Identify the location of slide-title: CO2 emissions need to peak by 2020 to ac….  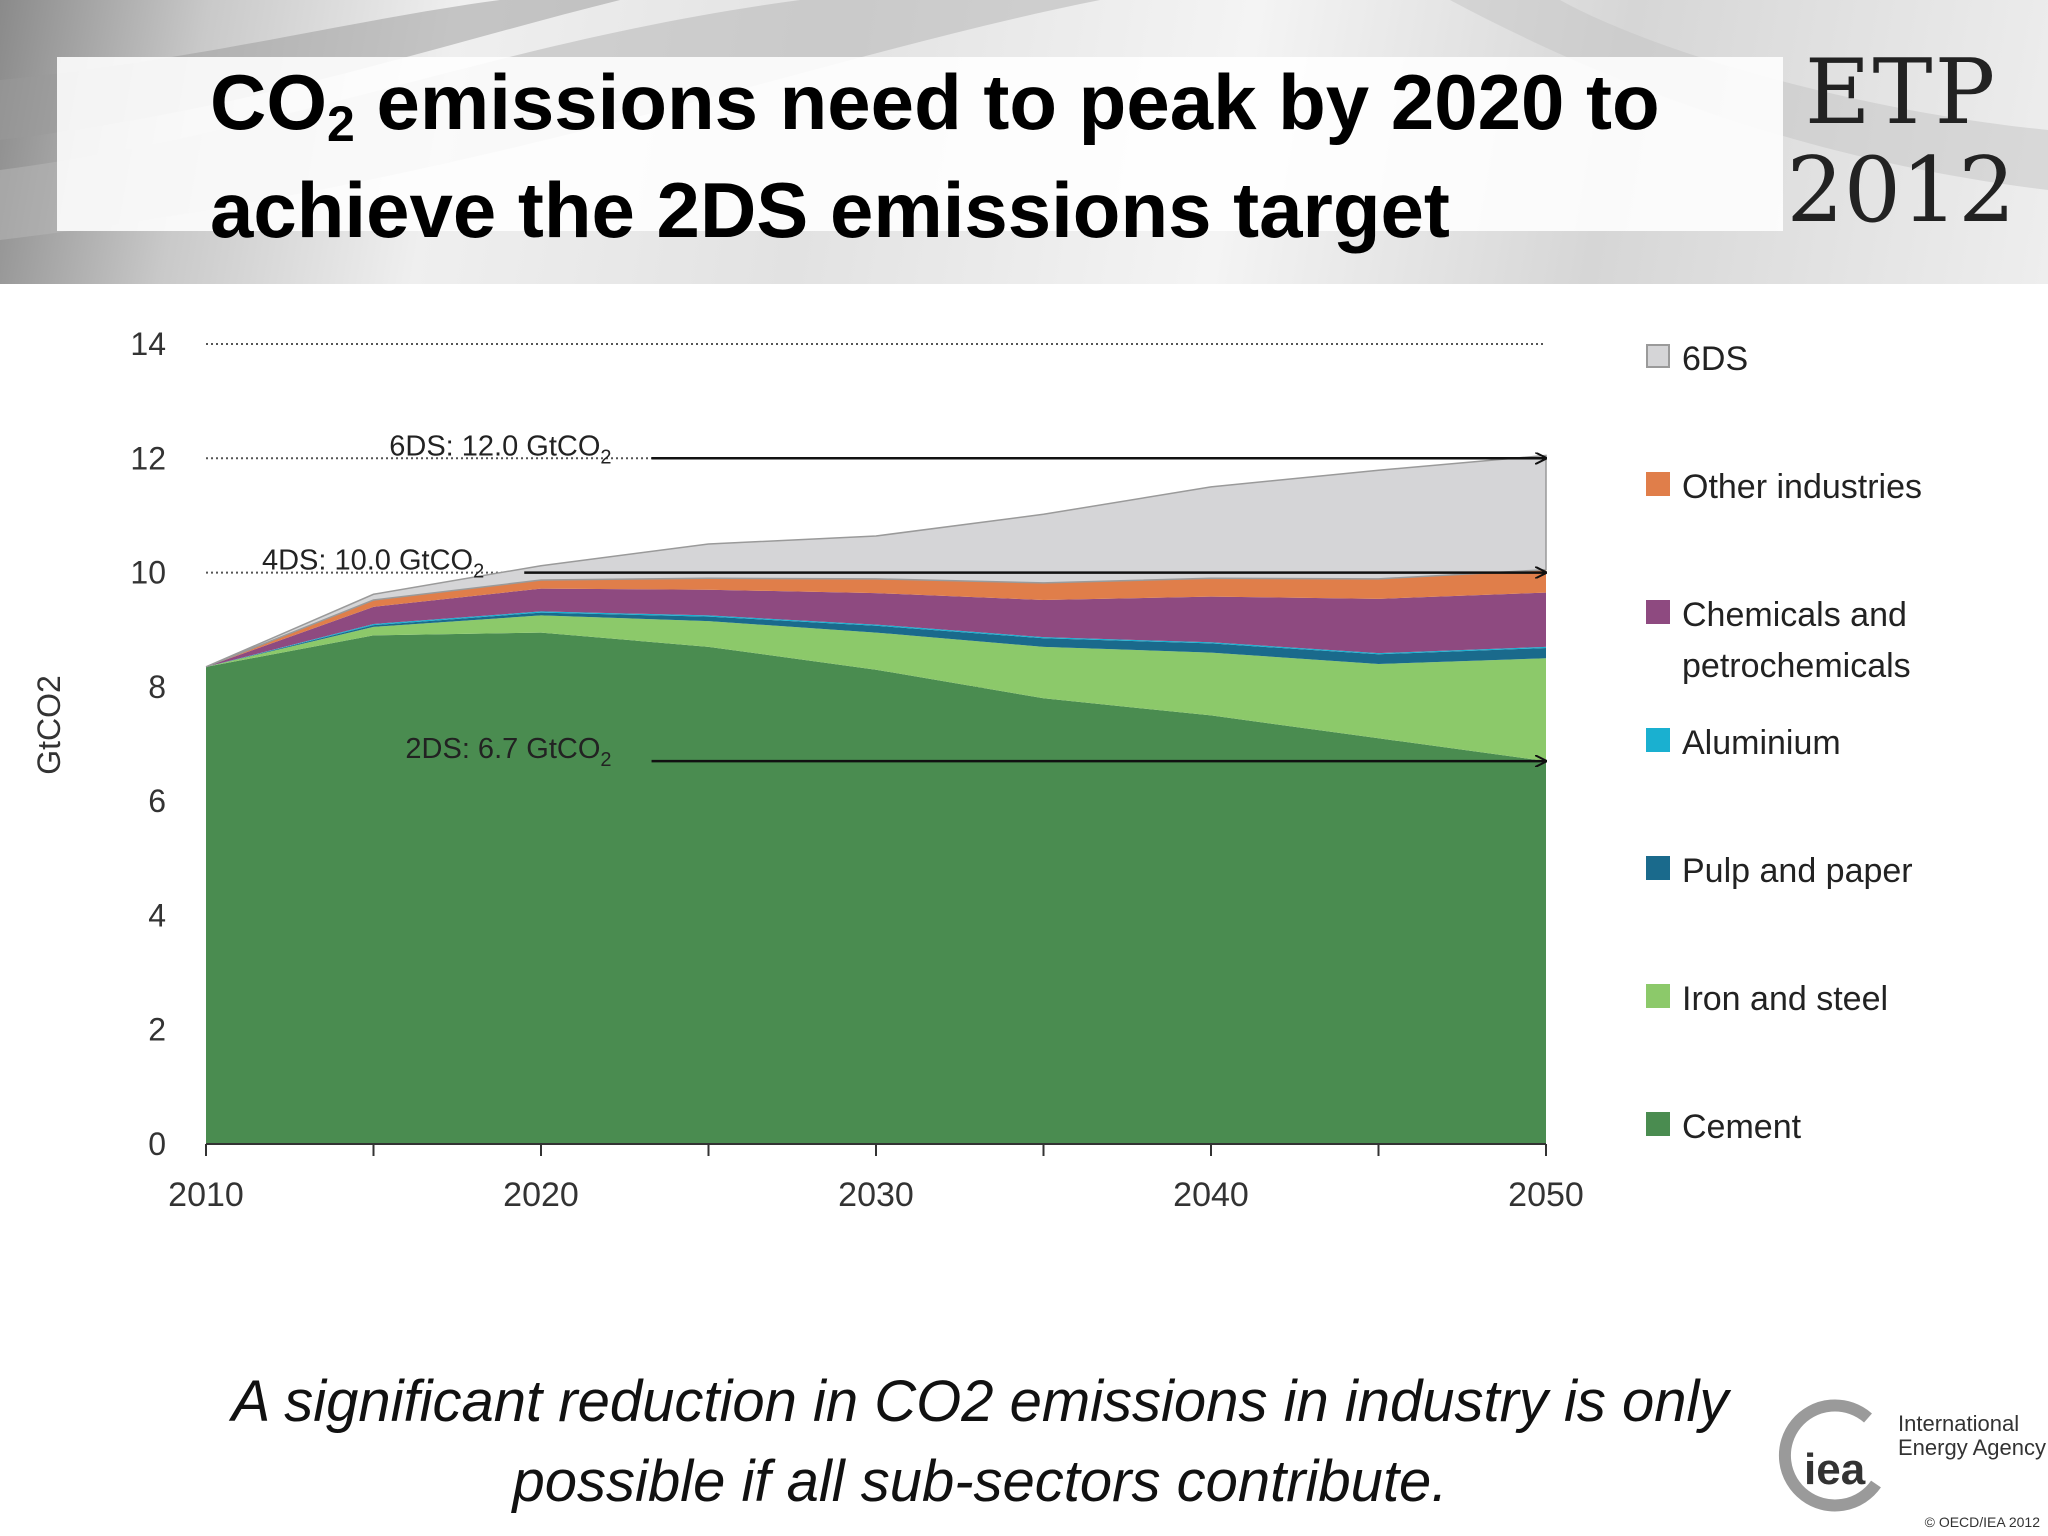
(975, 156).